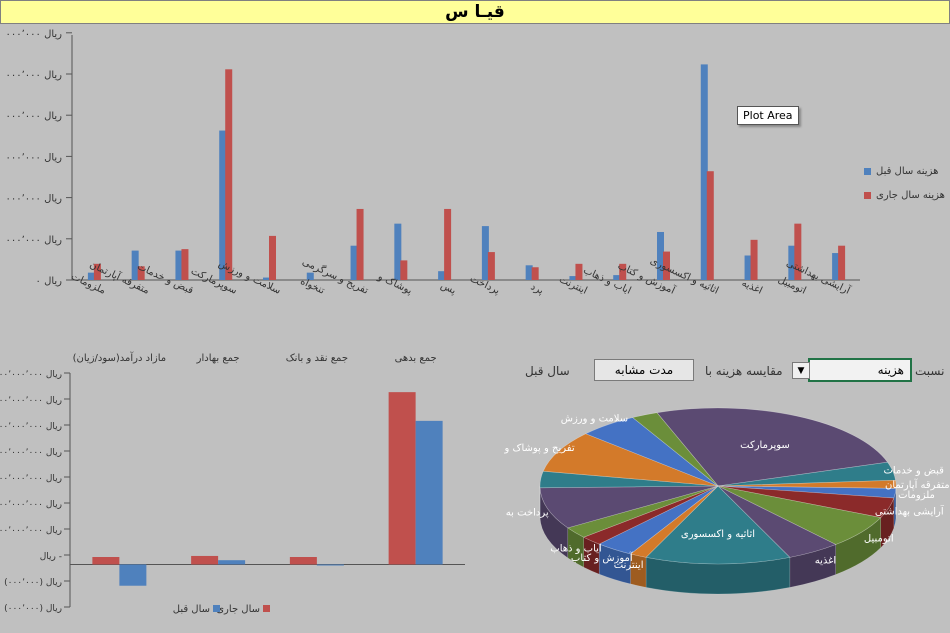 Image resolution: width=950 pixels, height=633 pixels. I want to click on chevron-down-icon: ▼, so click(801, 370).